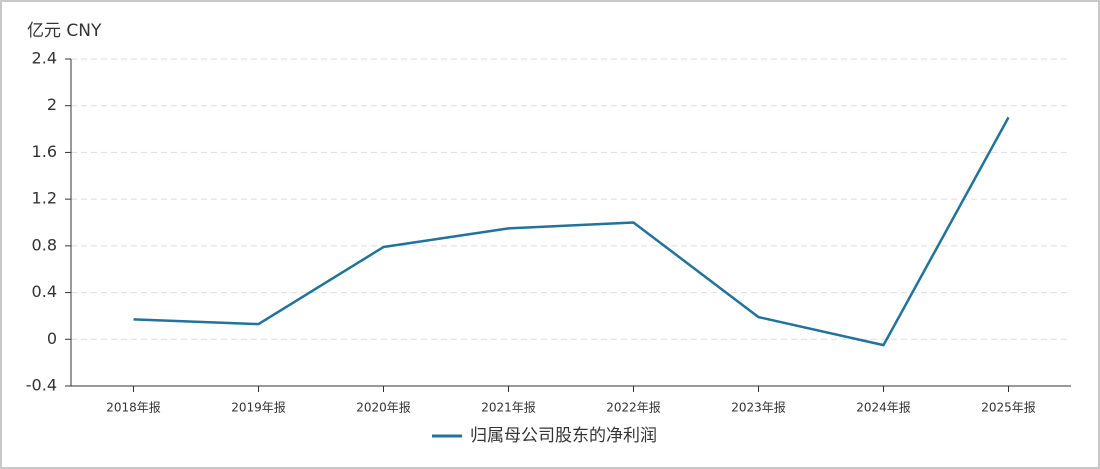 The image size is (1100, 469). What do you see at coordinates (52, 104) in the screenshot?
I see `y-tick-label: 2` at bounding box center [52, 104].